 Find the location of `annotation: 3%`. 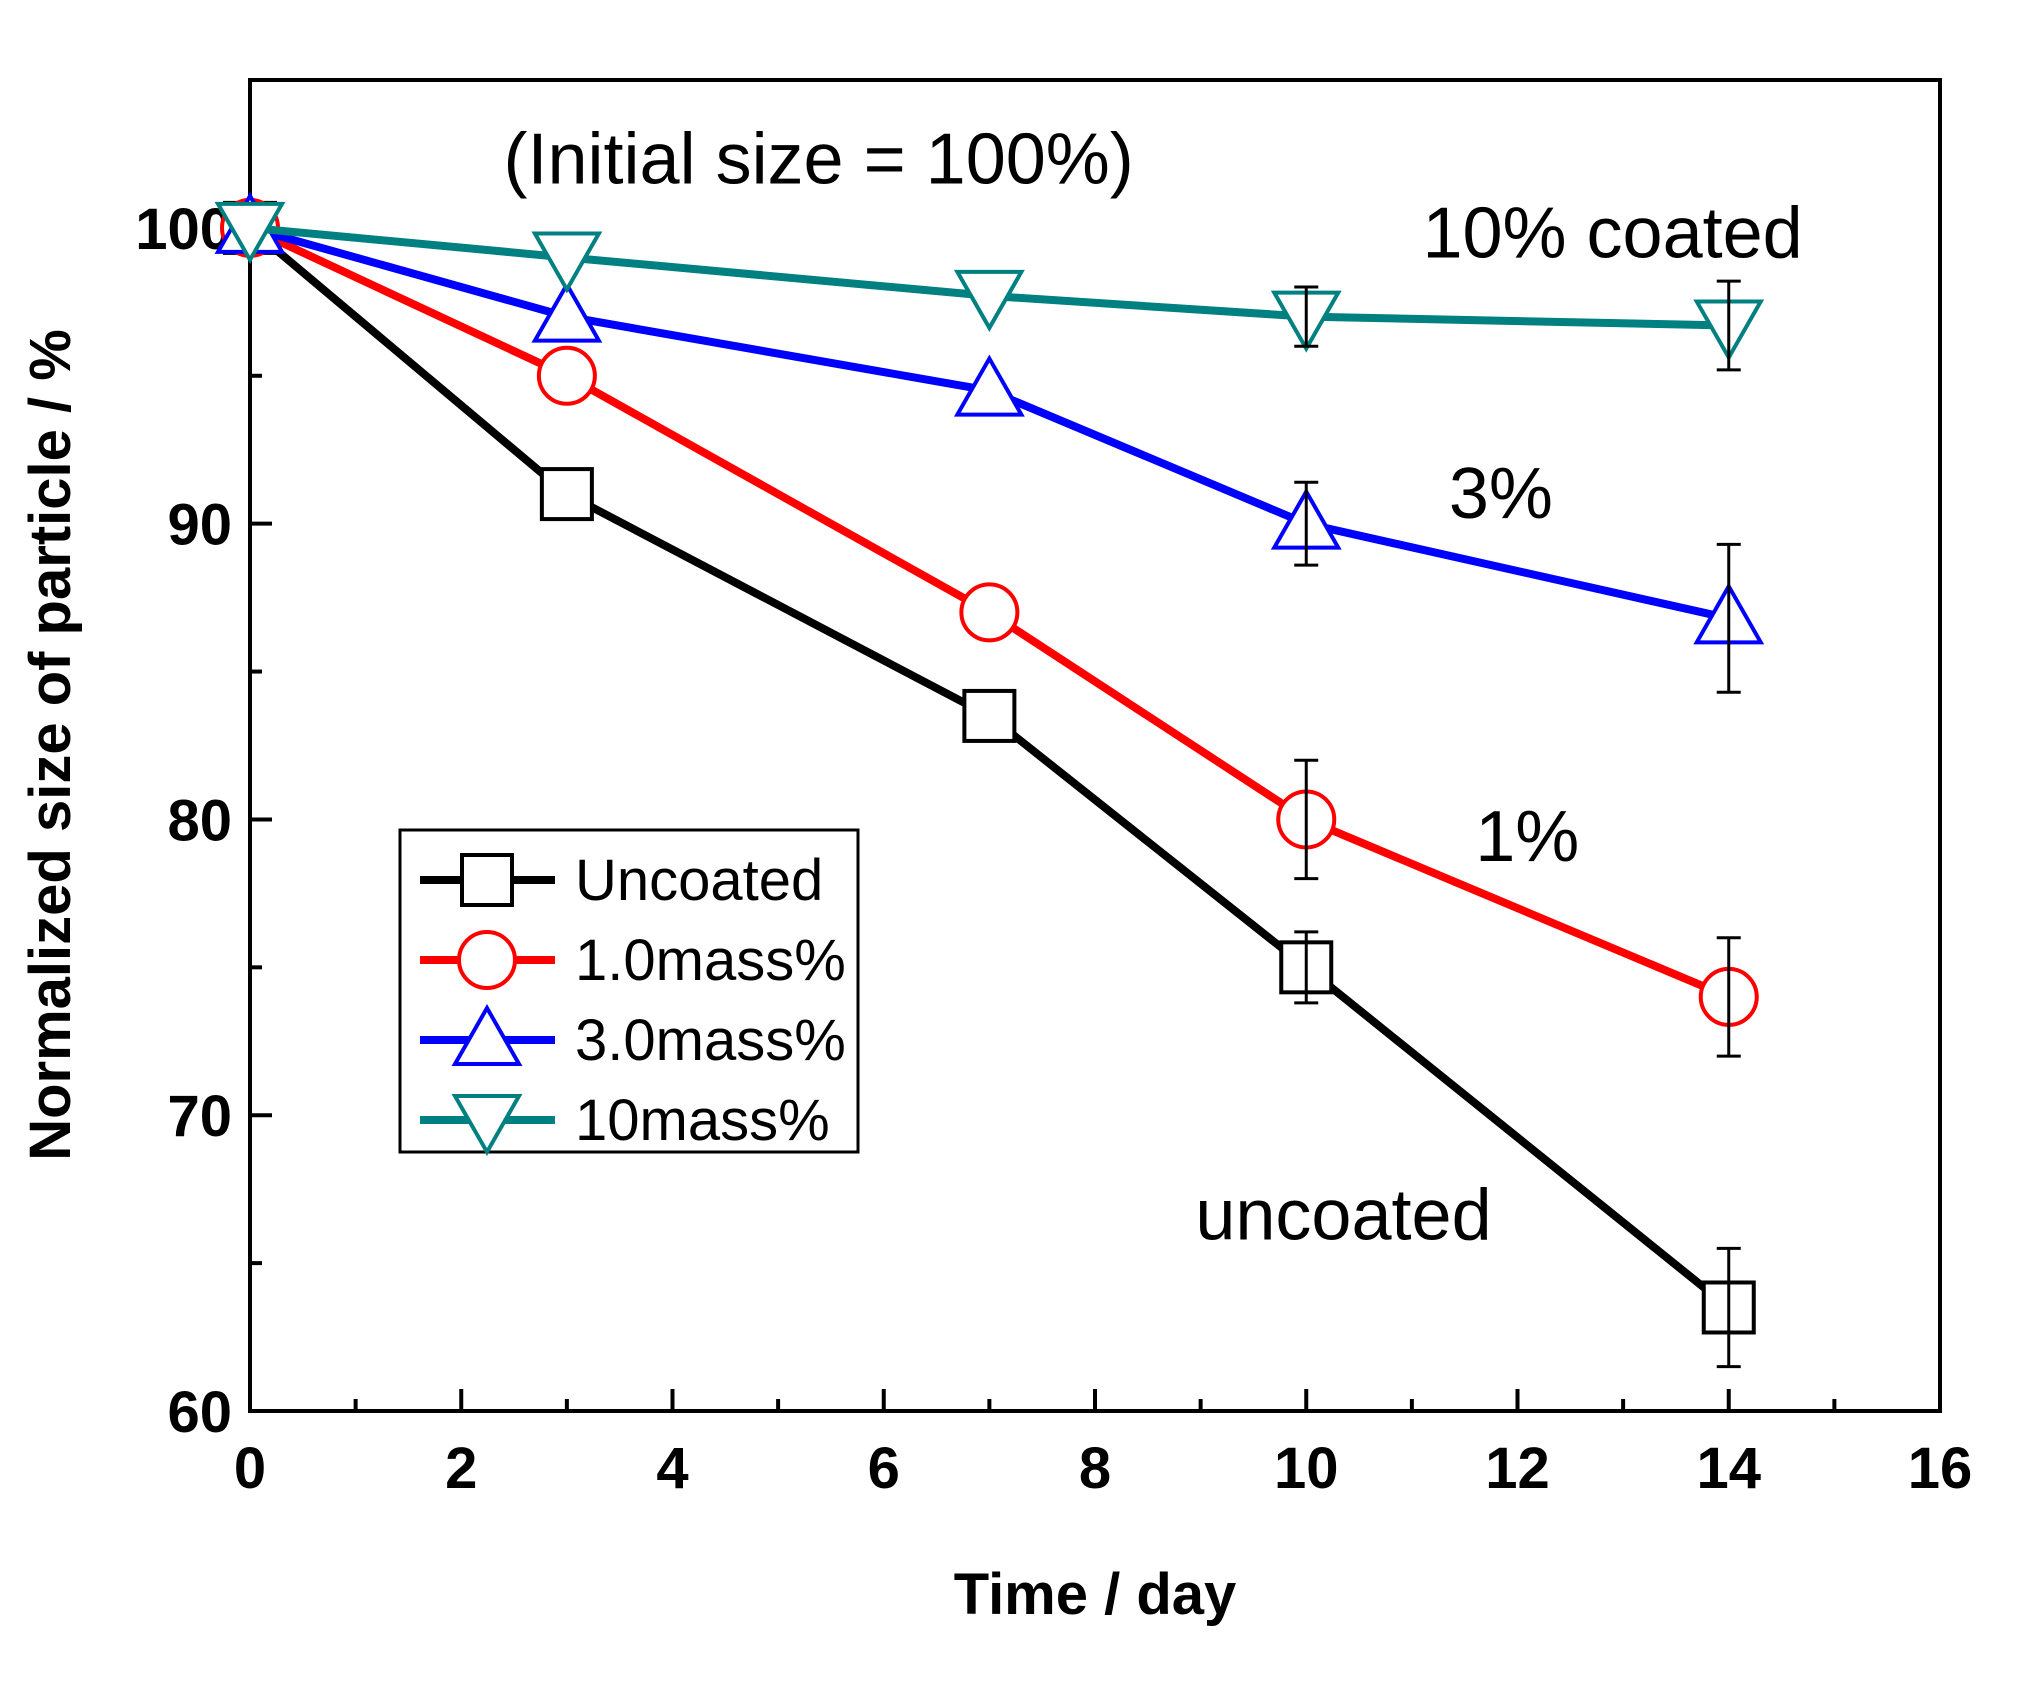

annotation: 3% is located at coordinates (1501, 494).